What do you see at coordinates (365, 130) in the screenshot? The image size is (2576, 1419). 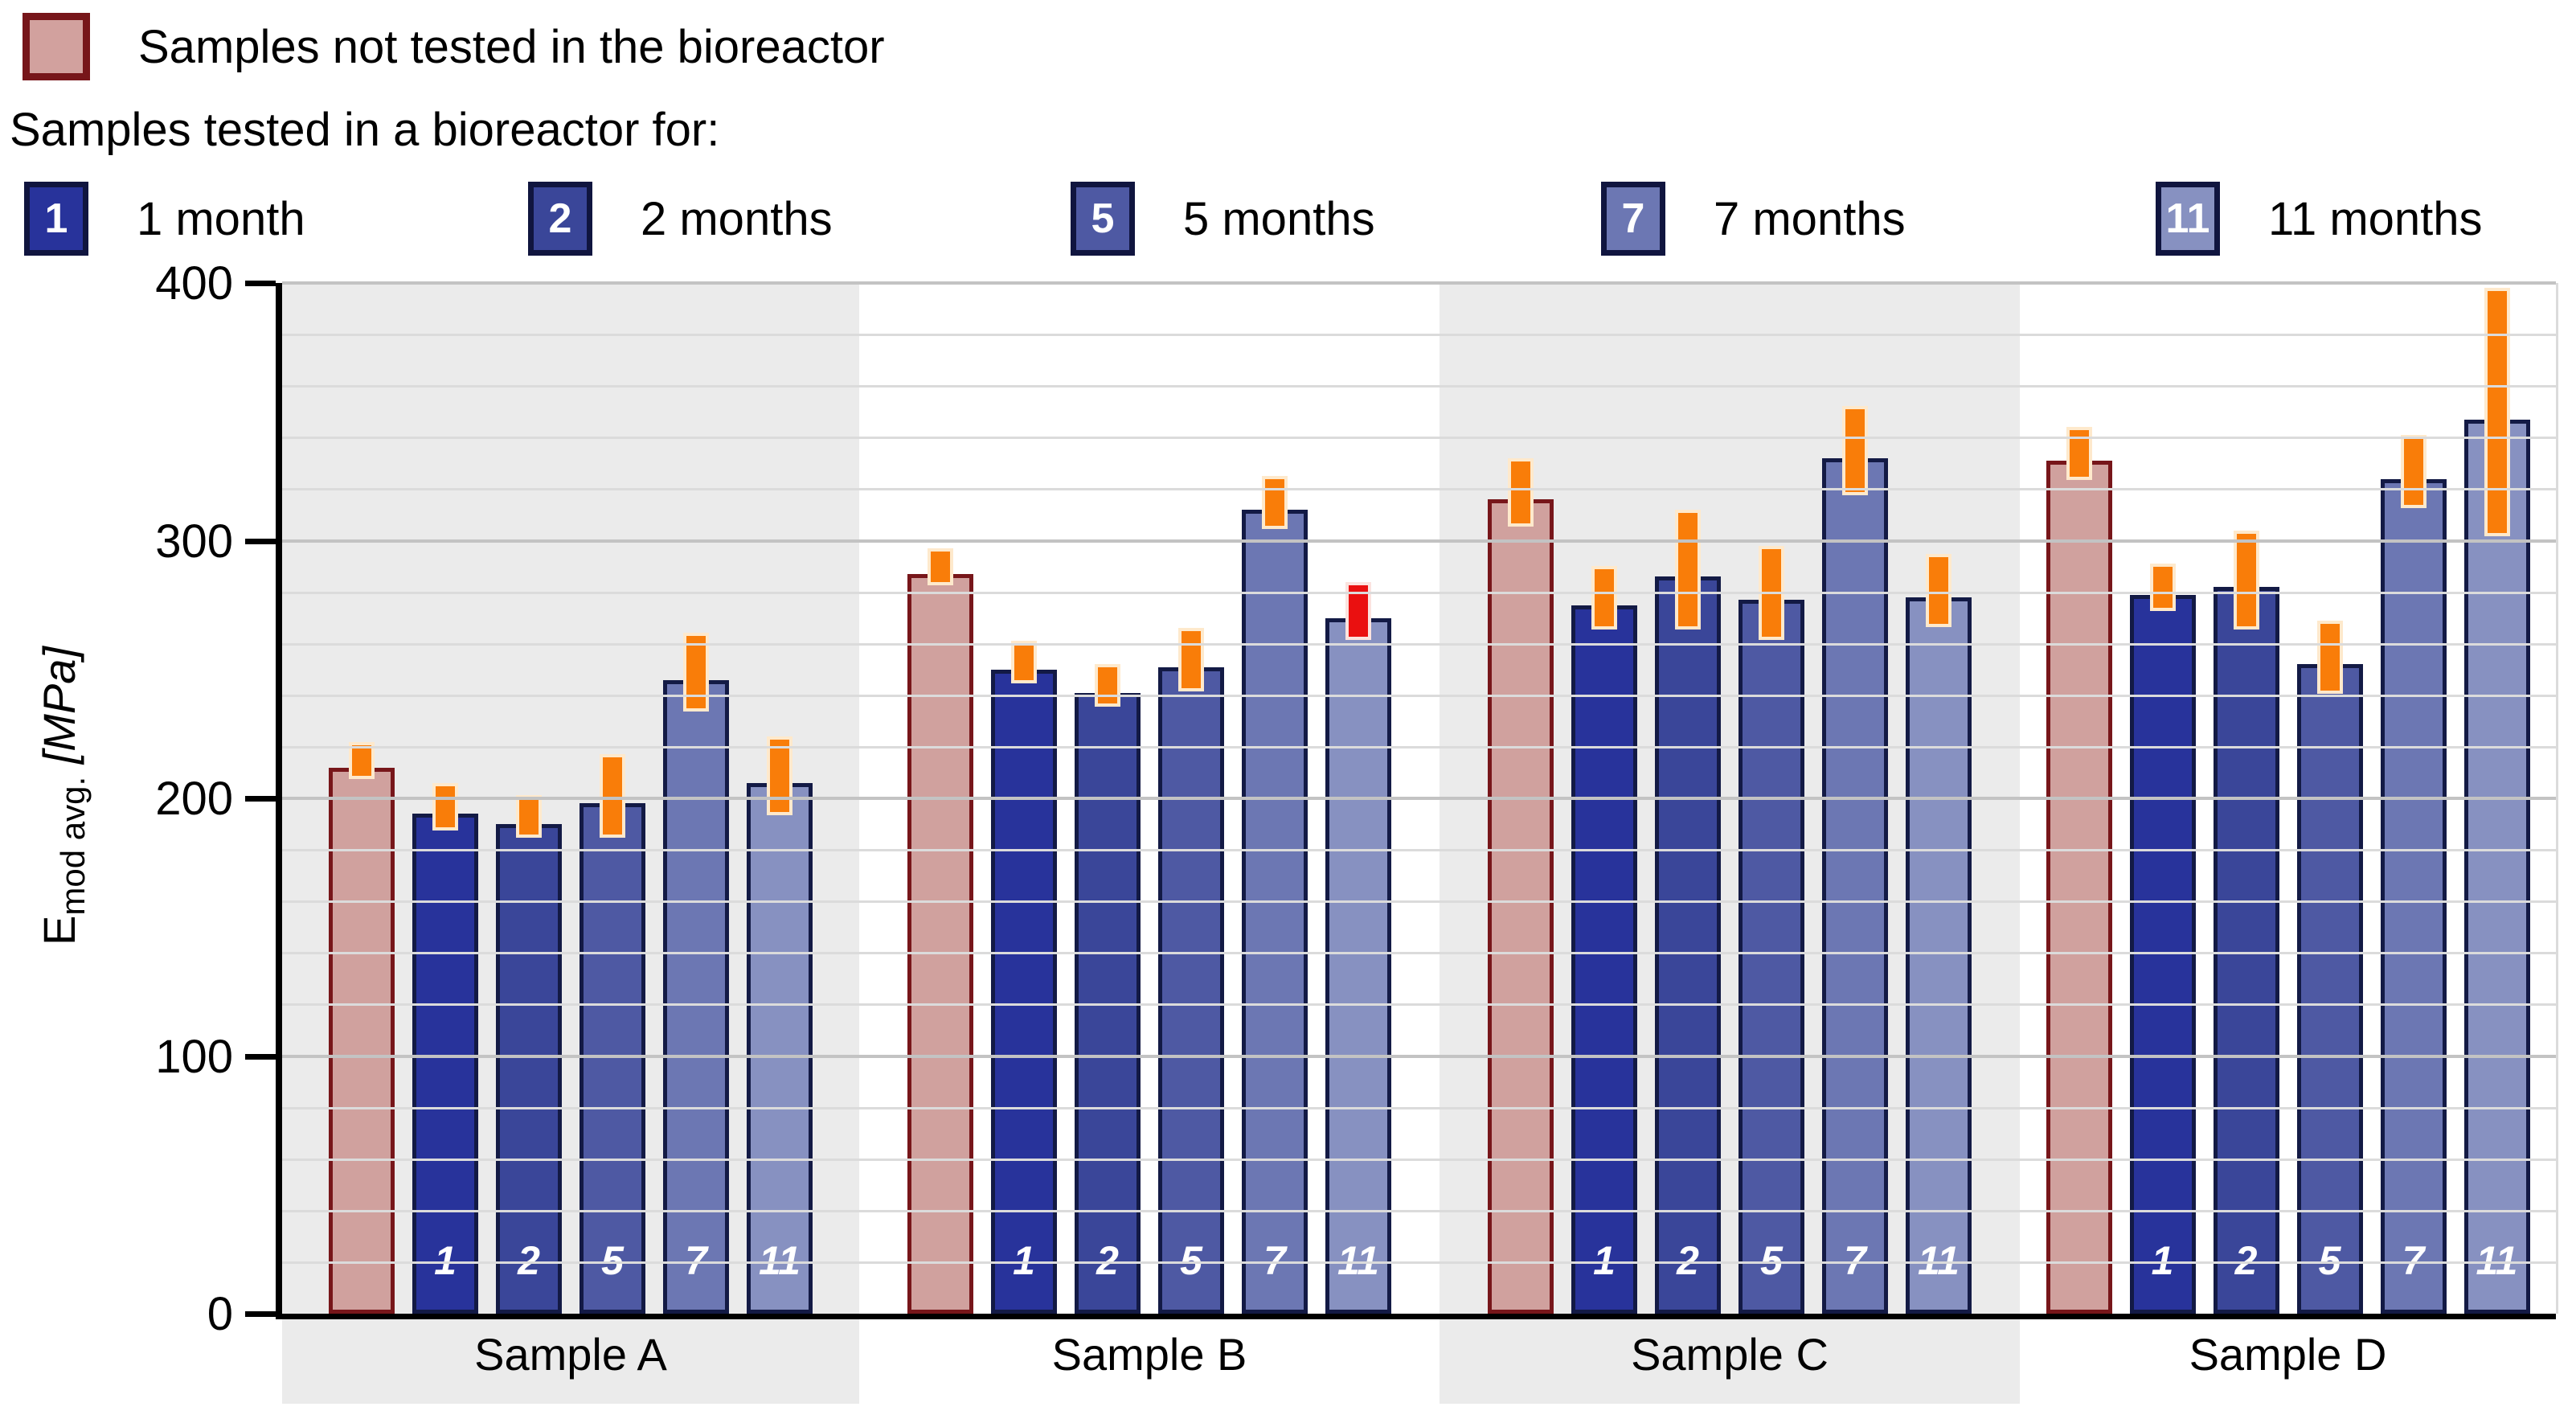 I see `legend-tested-heading: Samples tested in a bioreactor for:` at bounding box center [365, 130].